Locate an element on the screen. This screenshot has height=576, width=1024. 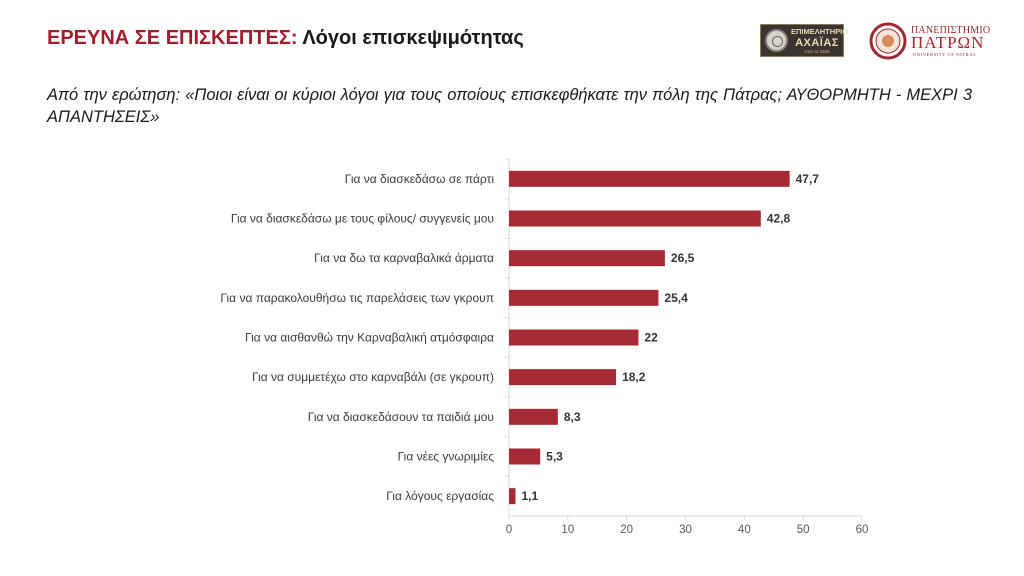
chamber-logo-line1: ΕΠΙΜΕΛΗΤΗΡΙΟ is located at coordinates (820, 31).